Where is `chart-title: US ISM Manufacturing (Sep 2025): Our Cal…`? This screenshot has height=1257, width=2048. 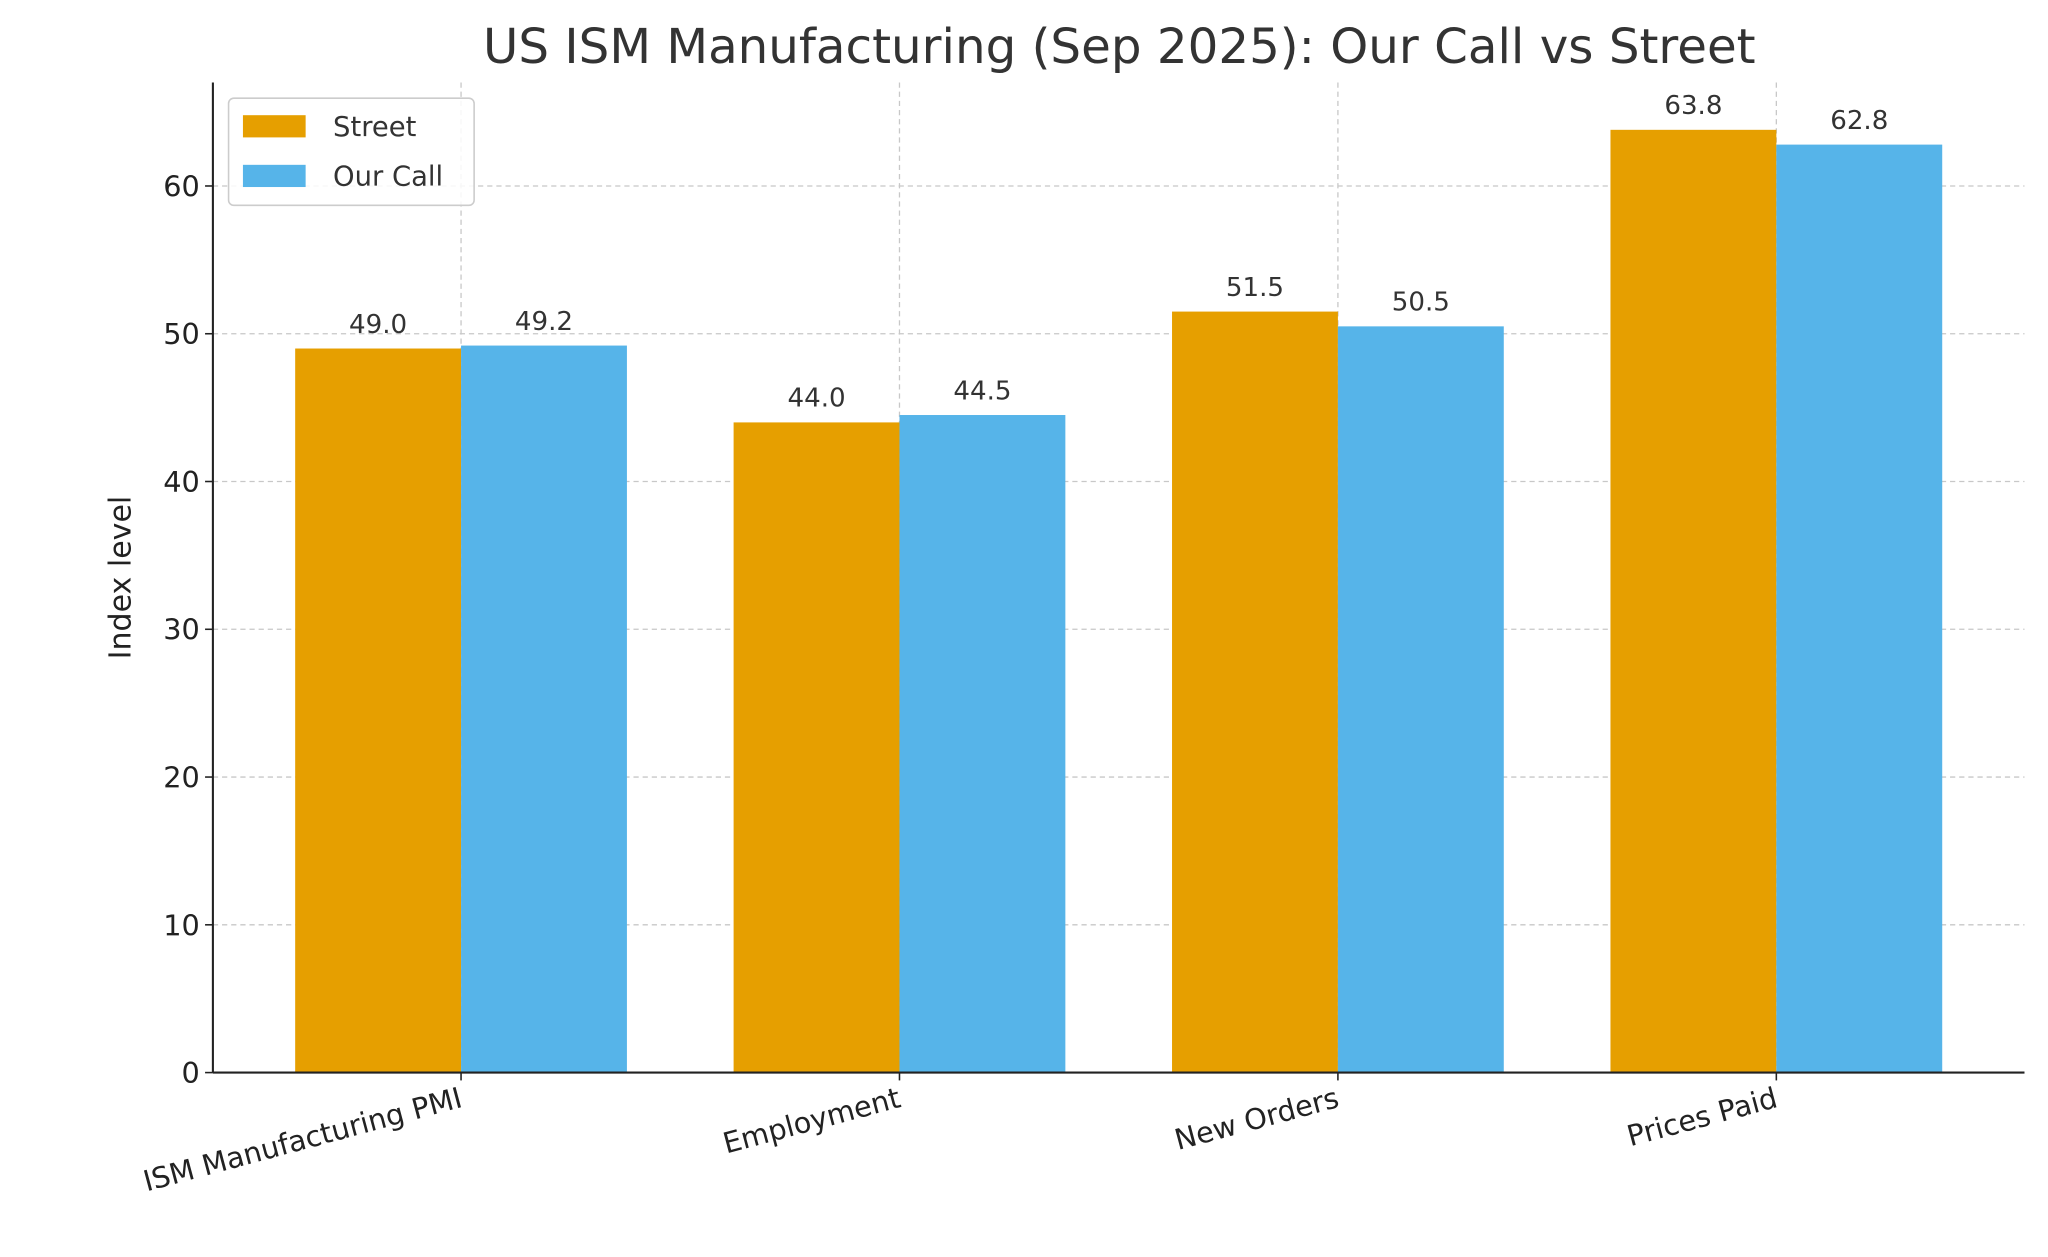
chart-title: US ISM Manufacturing (Sep 2025): Our Cal… is located at coordinates (1119, 47).